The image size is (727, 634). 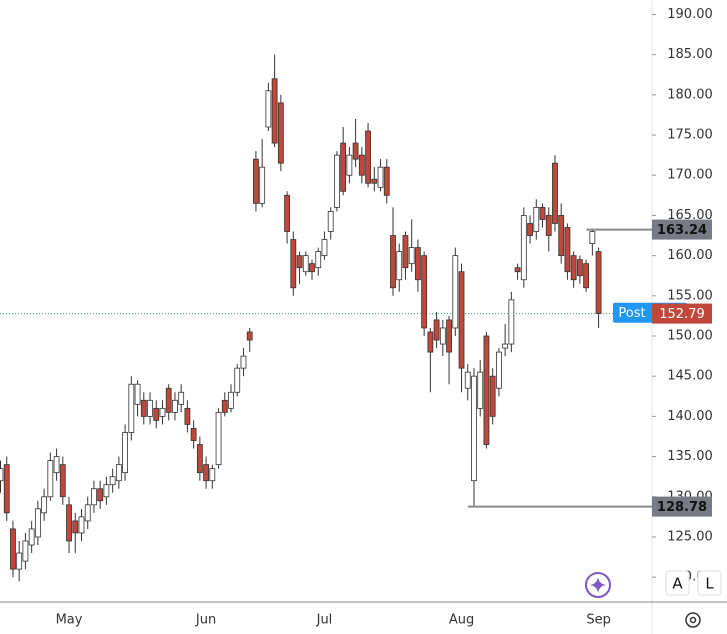 What do you see at coordinates (690, 215) in the screenshot?
I see `y-tick-label: 165.00` at bounding box center [690, 215].